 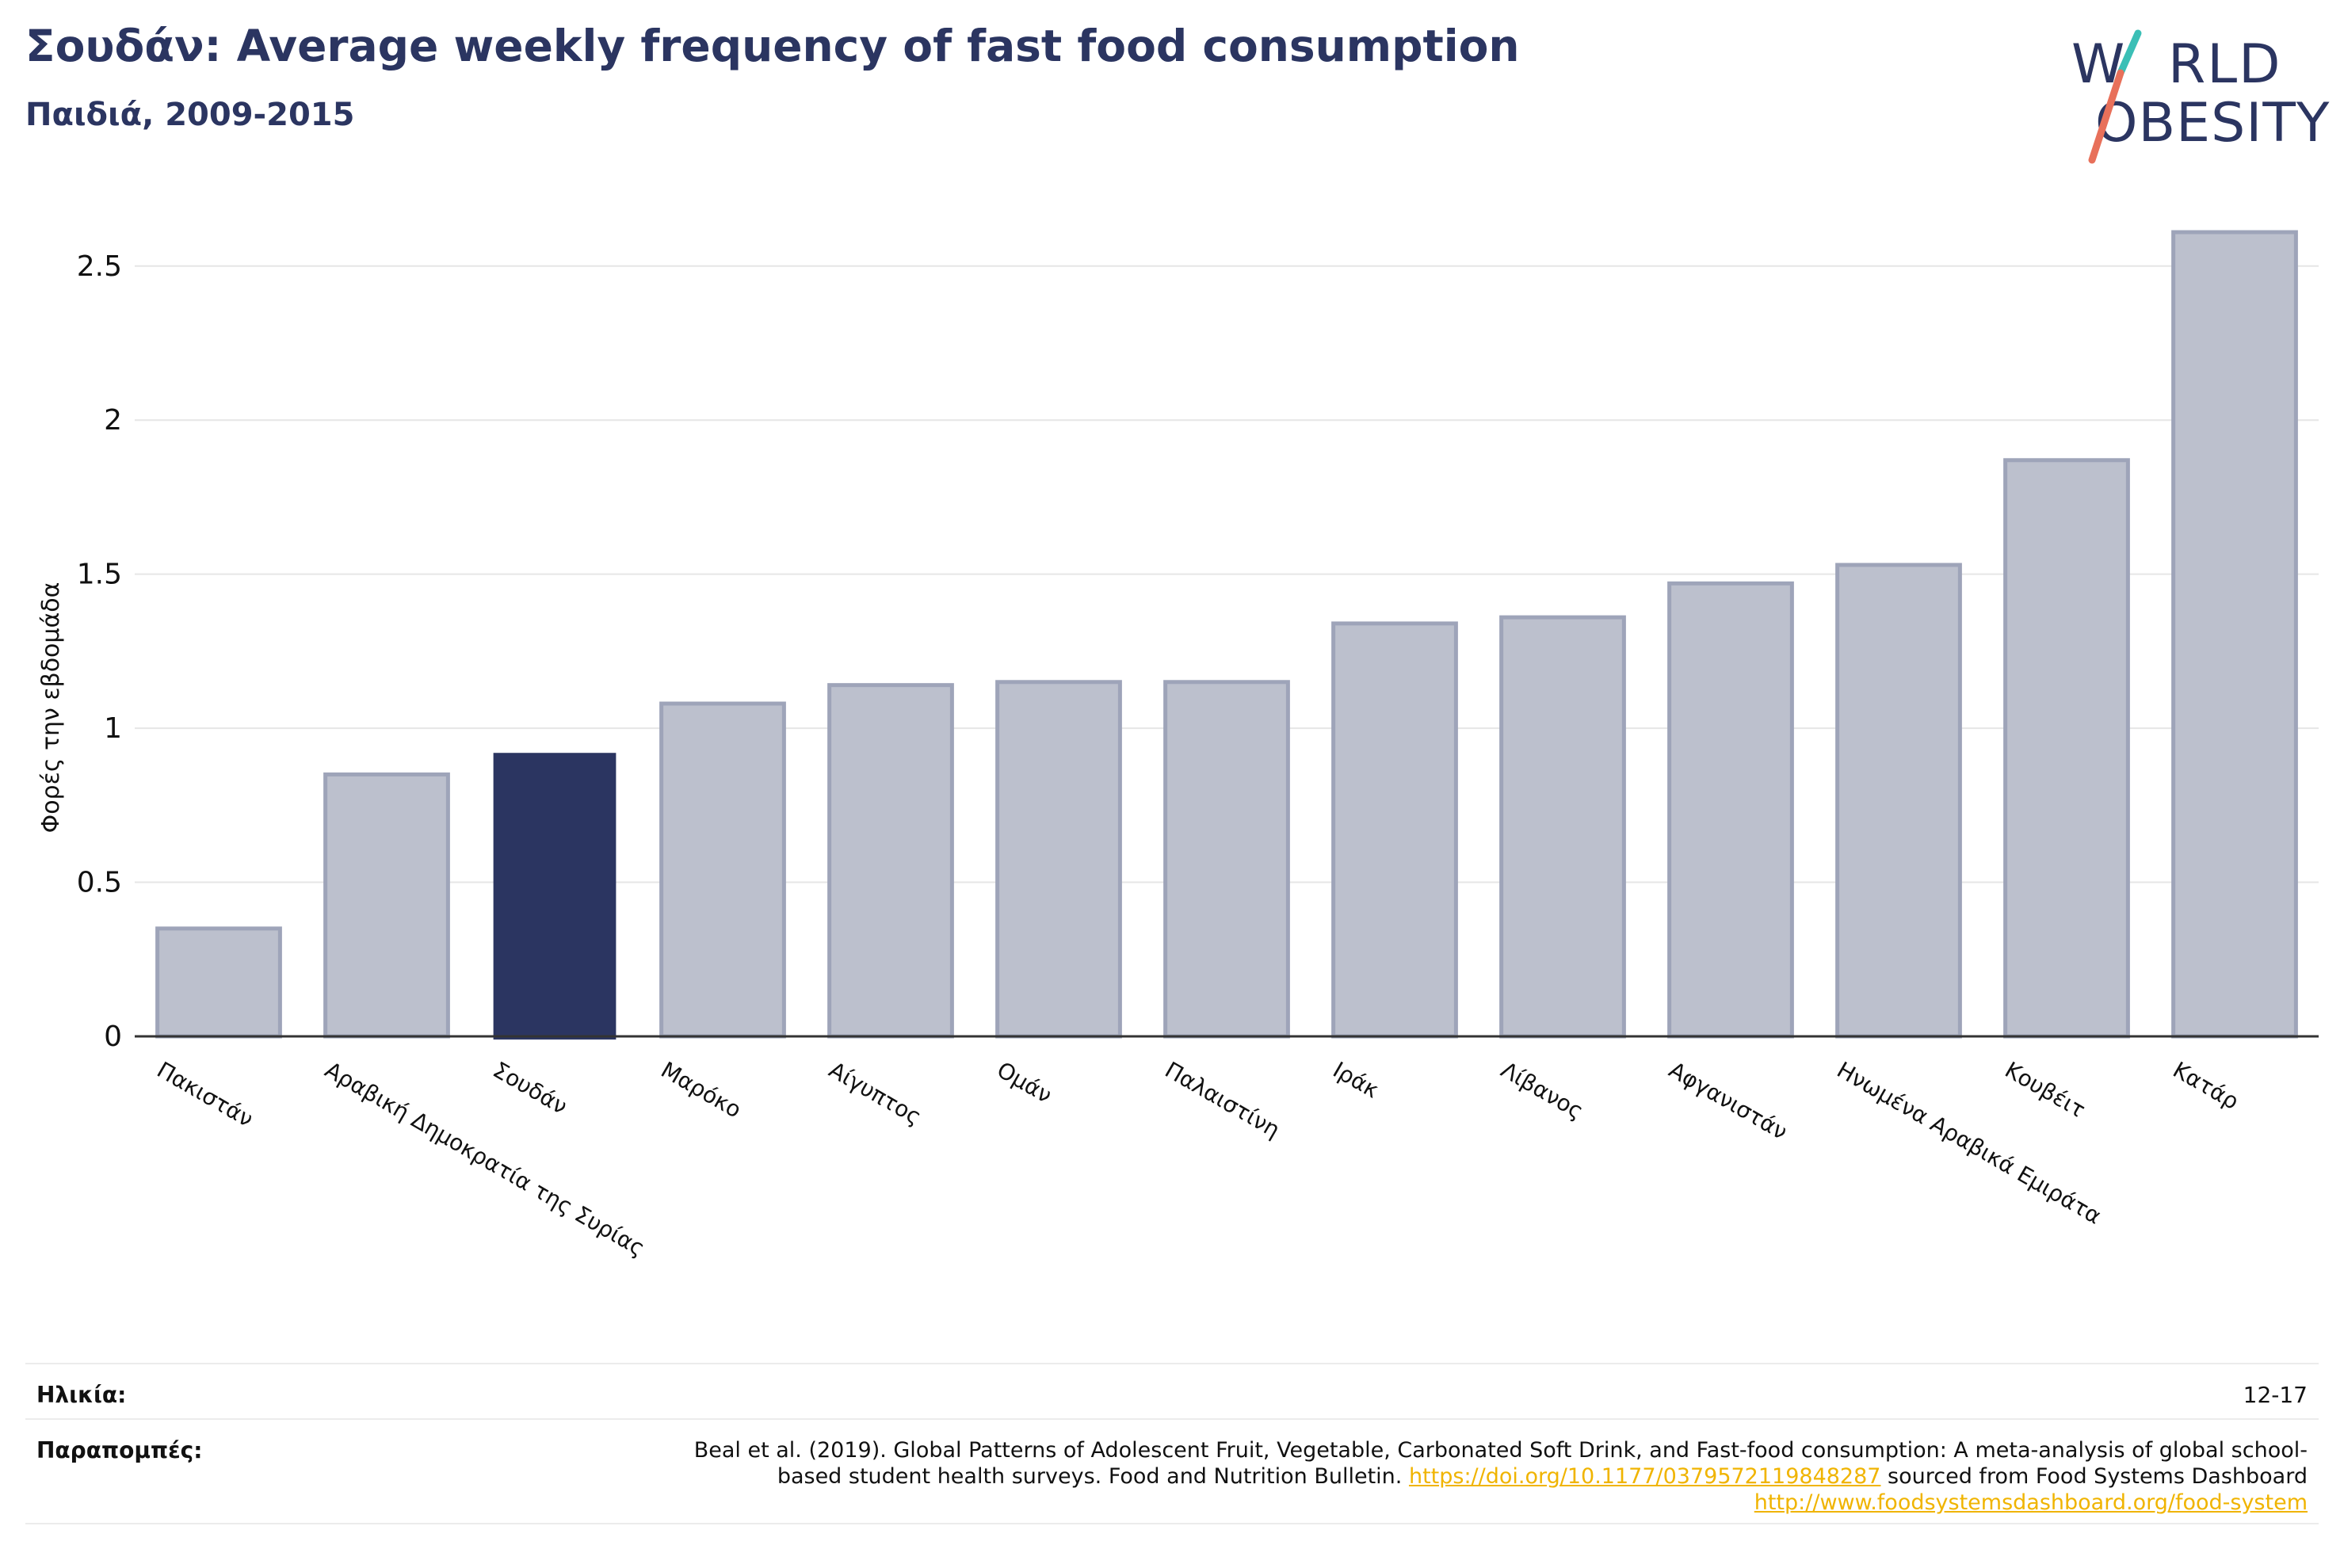 I want to click on world-obesity-logo: W RLD OBESITY, so click(x=2201, y=96).